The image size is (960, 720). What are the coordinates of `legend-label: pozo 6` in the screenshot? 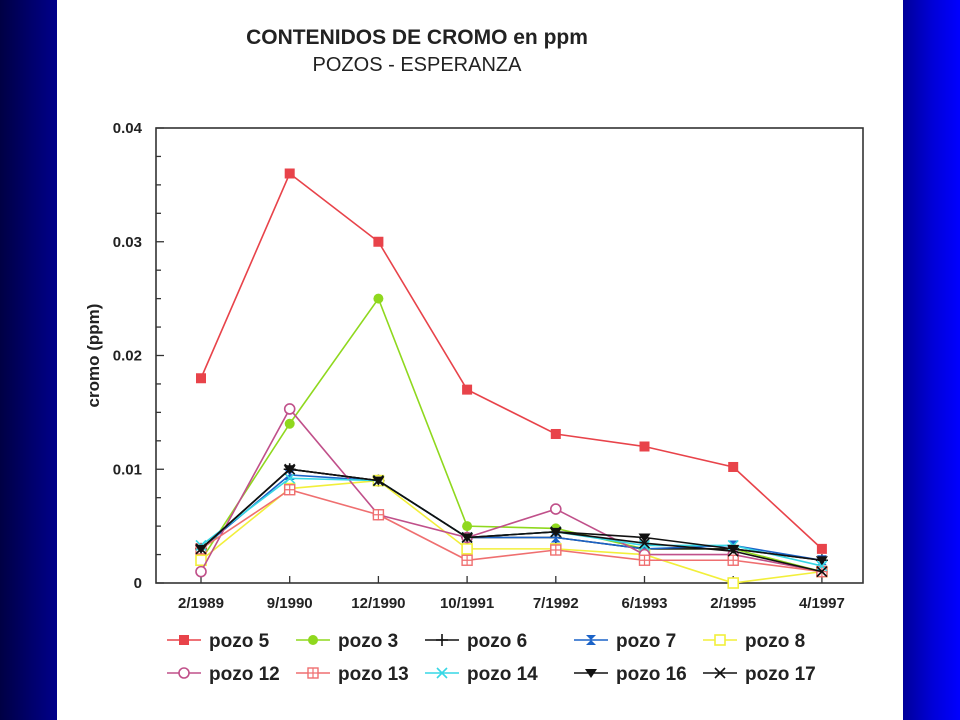 It's located at (497, 641).